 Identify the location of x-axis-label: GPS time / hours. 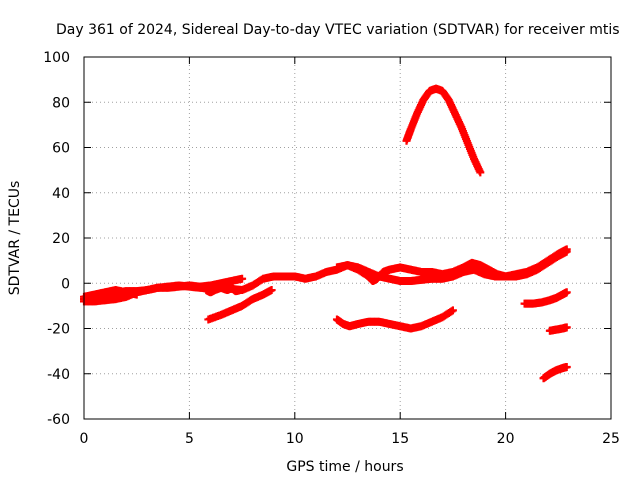
(344, 467).